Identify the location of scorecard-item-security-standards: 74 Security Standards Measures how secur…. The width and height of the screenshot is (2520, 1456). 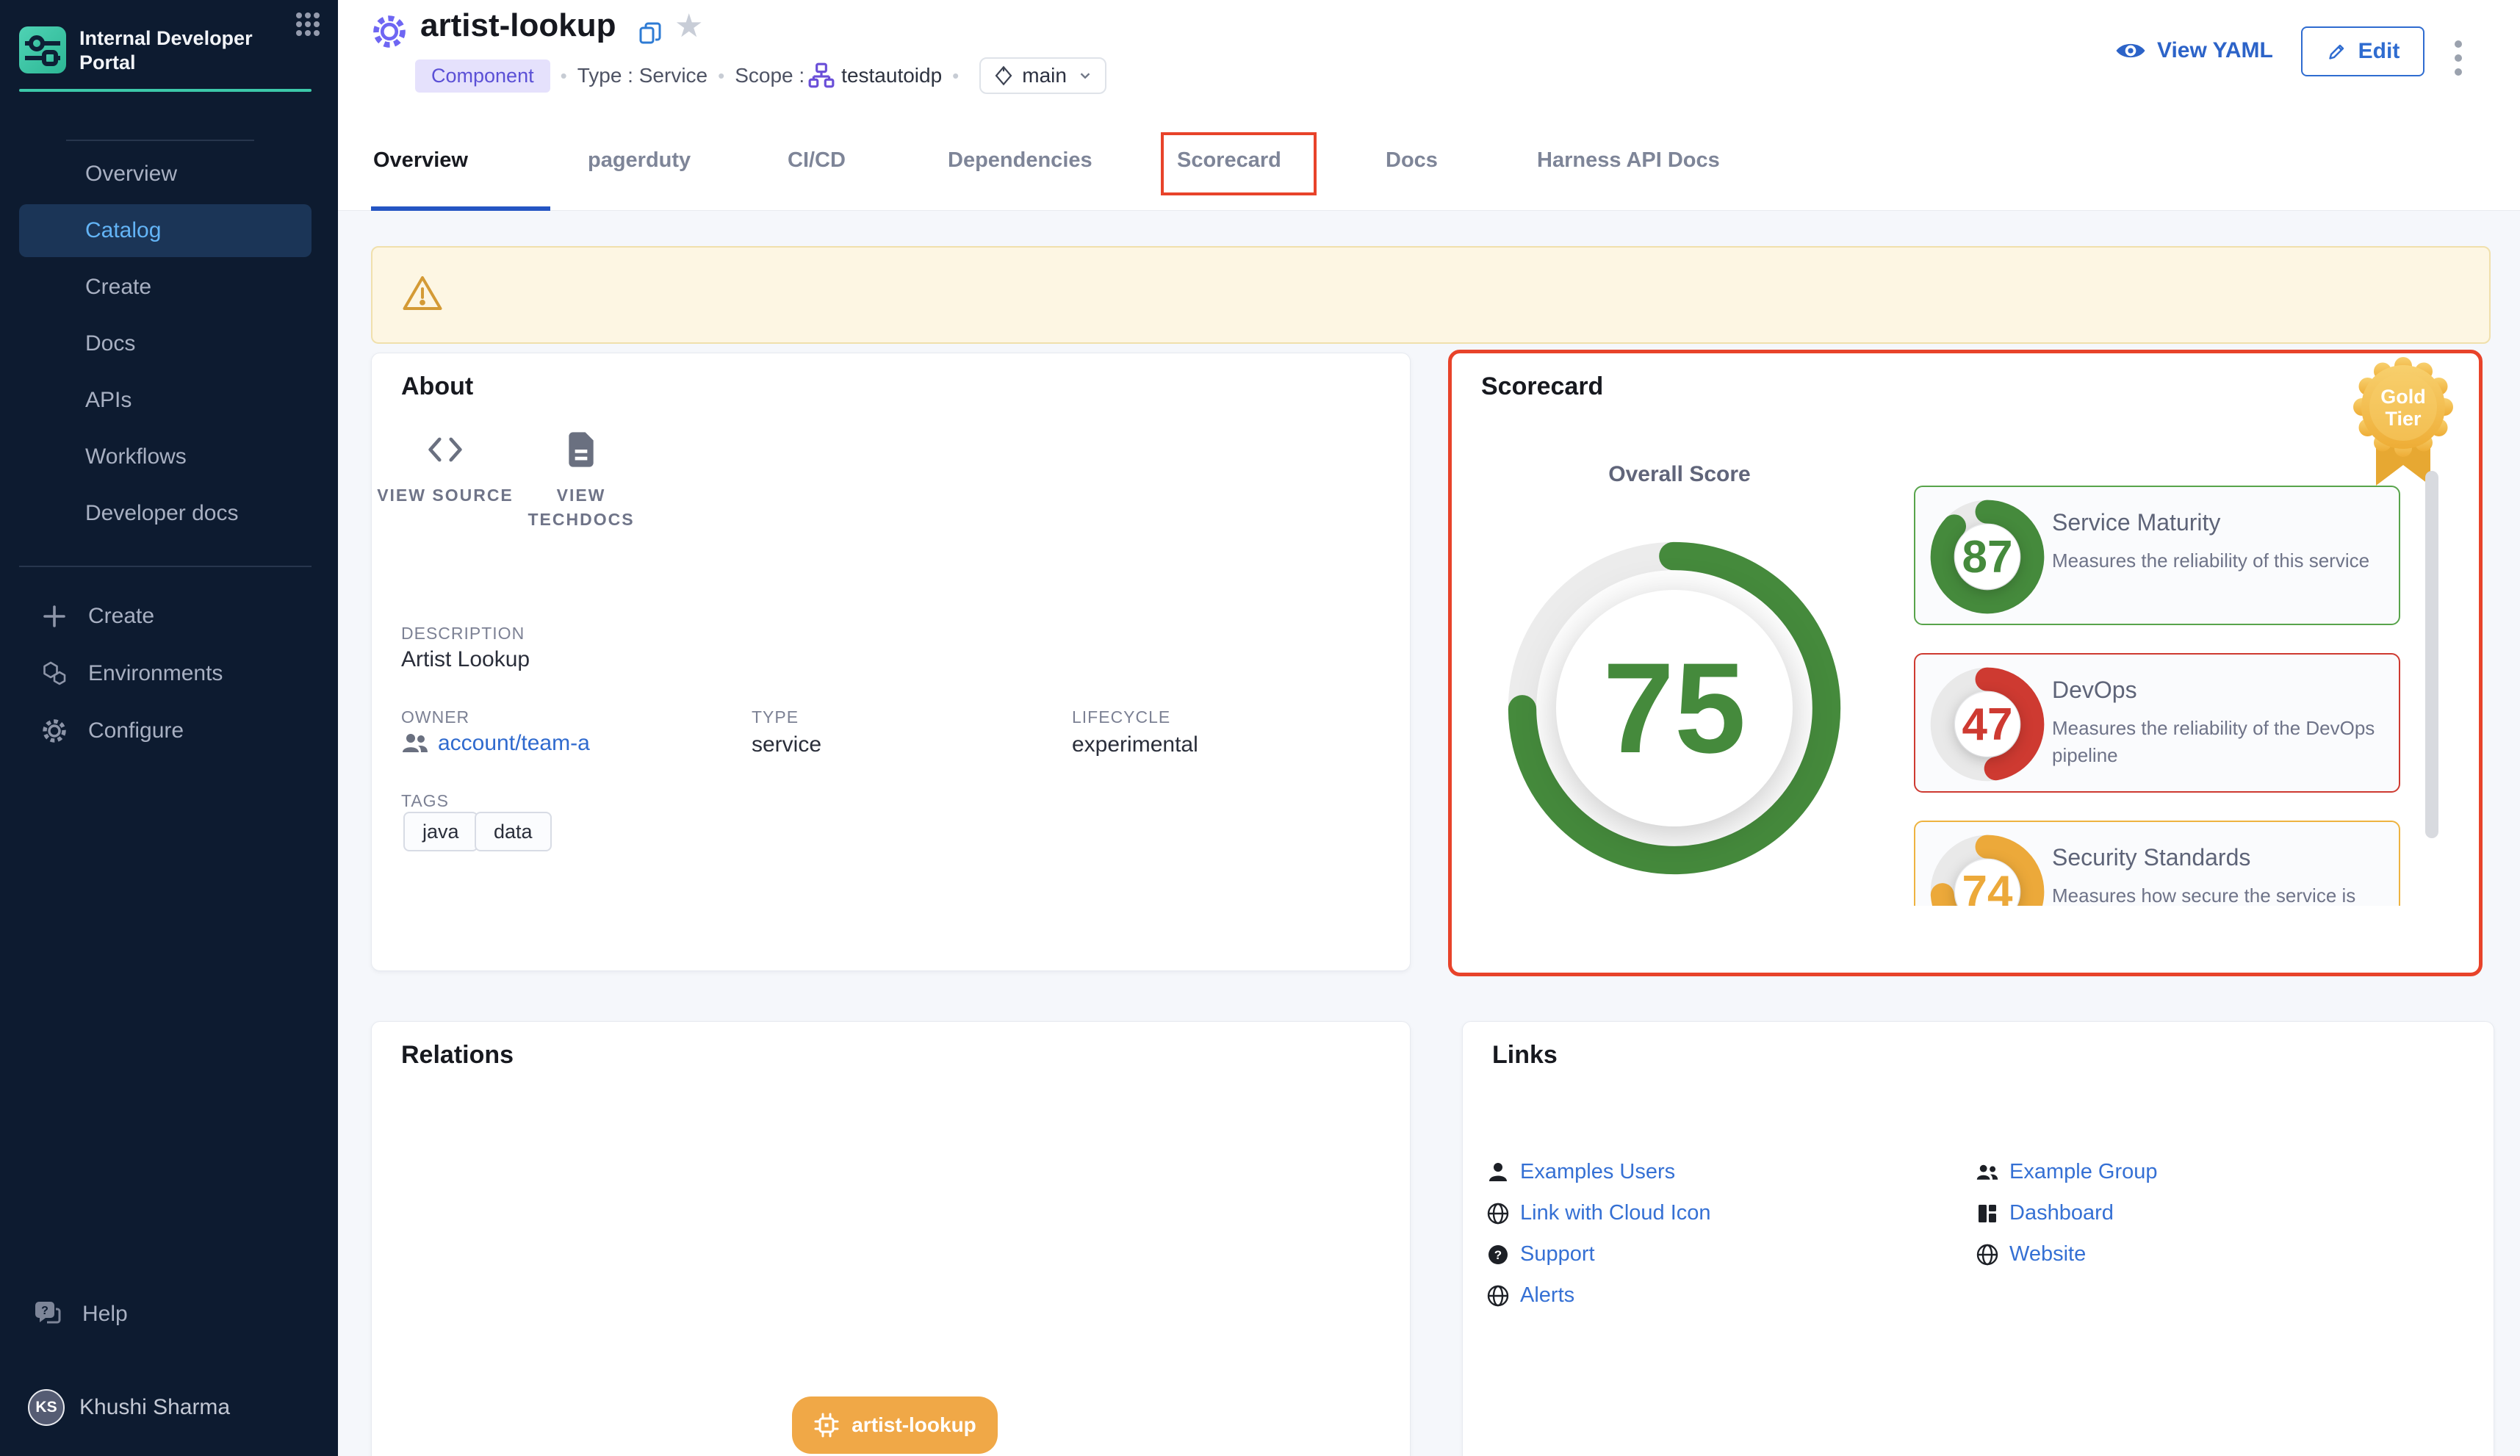
(2157, 863).